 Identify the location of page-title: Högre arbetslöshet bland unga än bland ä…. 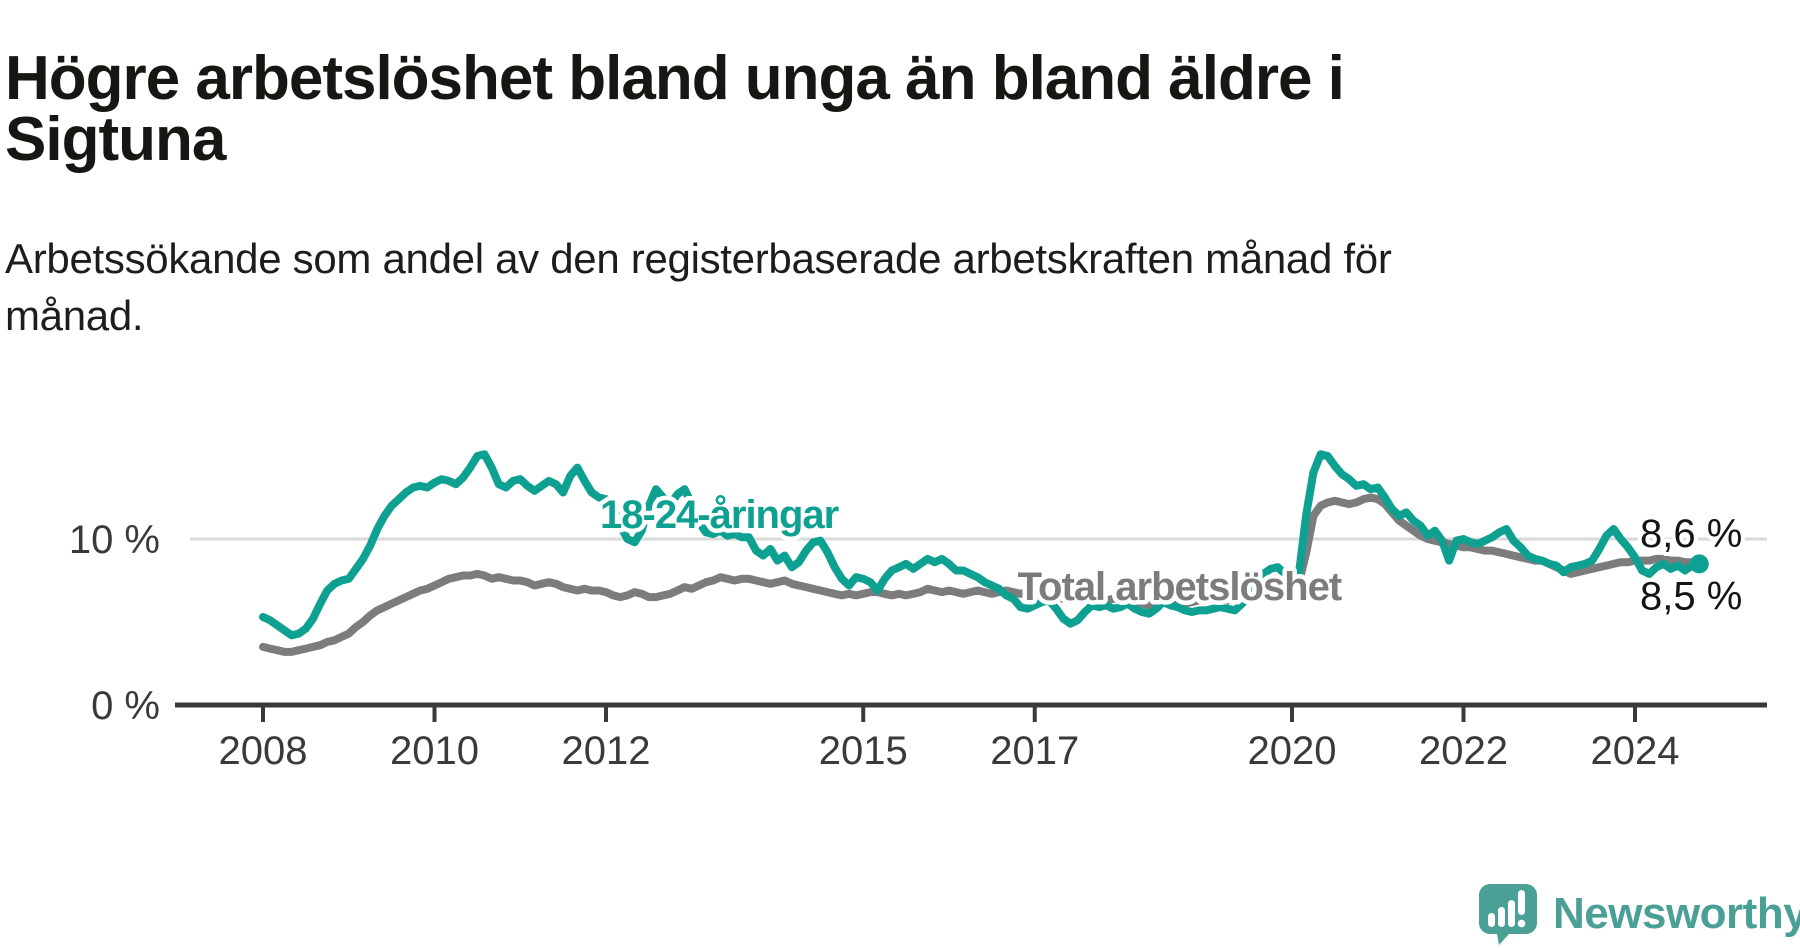
(675, 108).